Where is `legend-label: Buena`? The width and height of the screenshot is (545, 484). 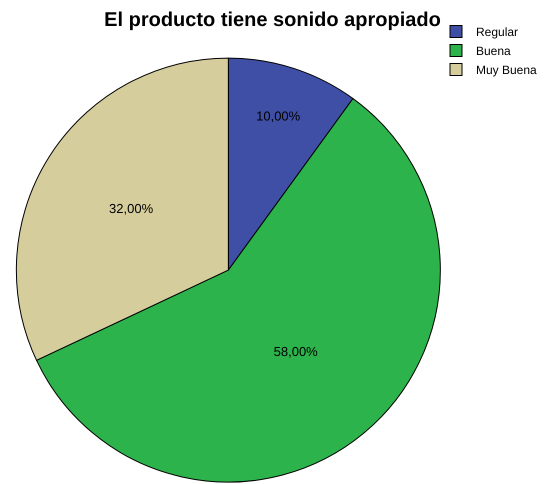 legend-label: Buena is located at coordinates (494, 51).